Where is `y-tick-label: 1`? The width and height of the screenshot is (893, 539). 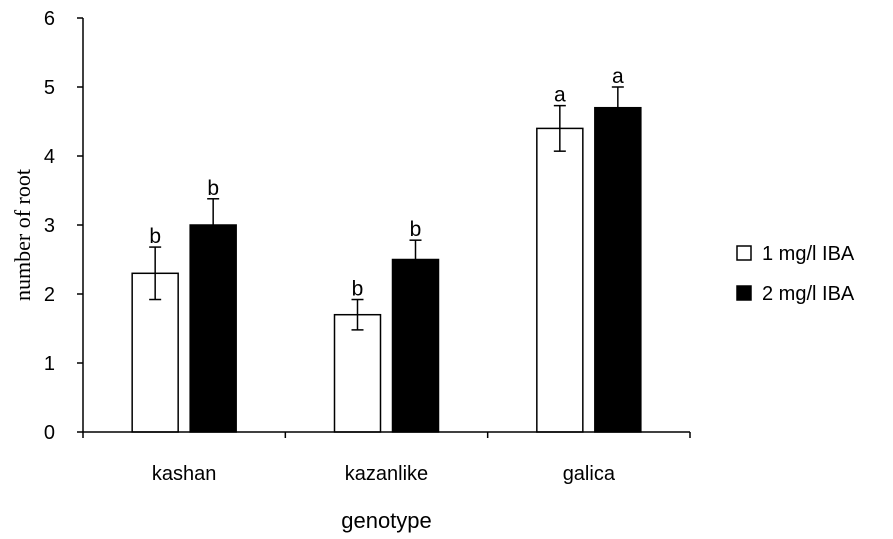
y-tick-label: 1 is located at coordinates (49, 364).